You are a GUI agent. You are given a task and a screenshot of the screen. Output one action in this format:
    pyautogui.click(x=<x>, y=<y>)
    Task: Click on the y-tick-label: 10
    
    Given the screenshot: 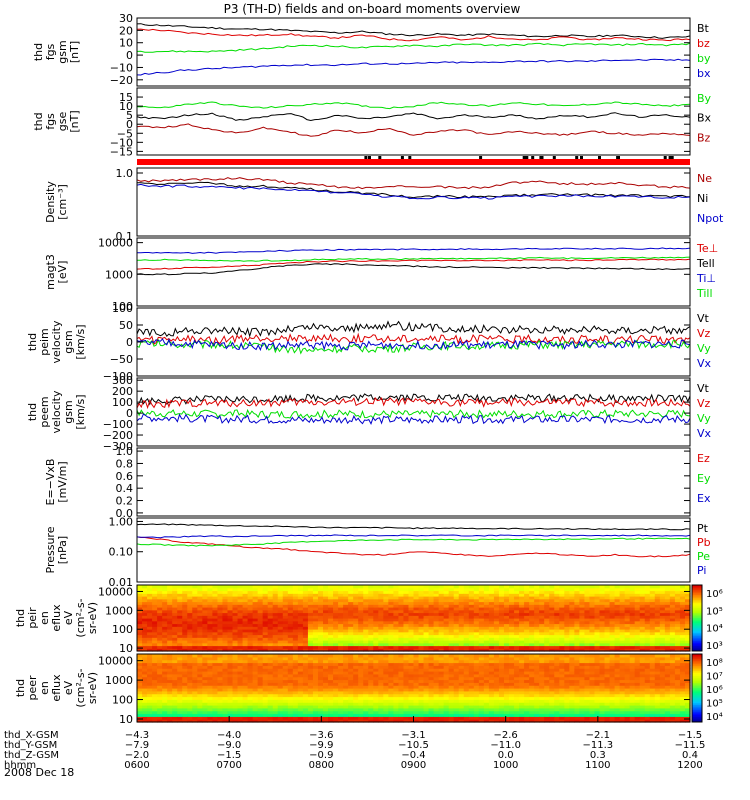 What is the action you would take?
    pyautogui.click(x=126, y=648)
    